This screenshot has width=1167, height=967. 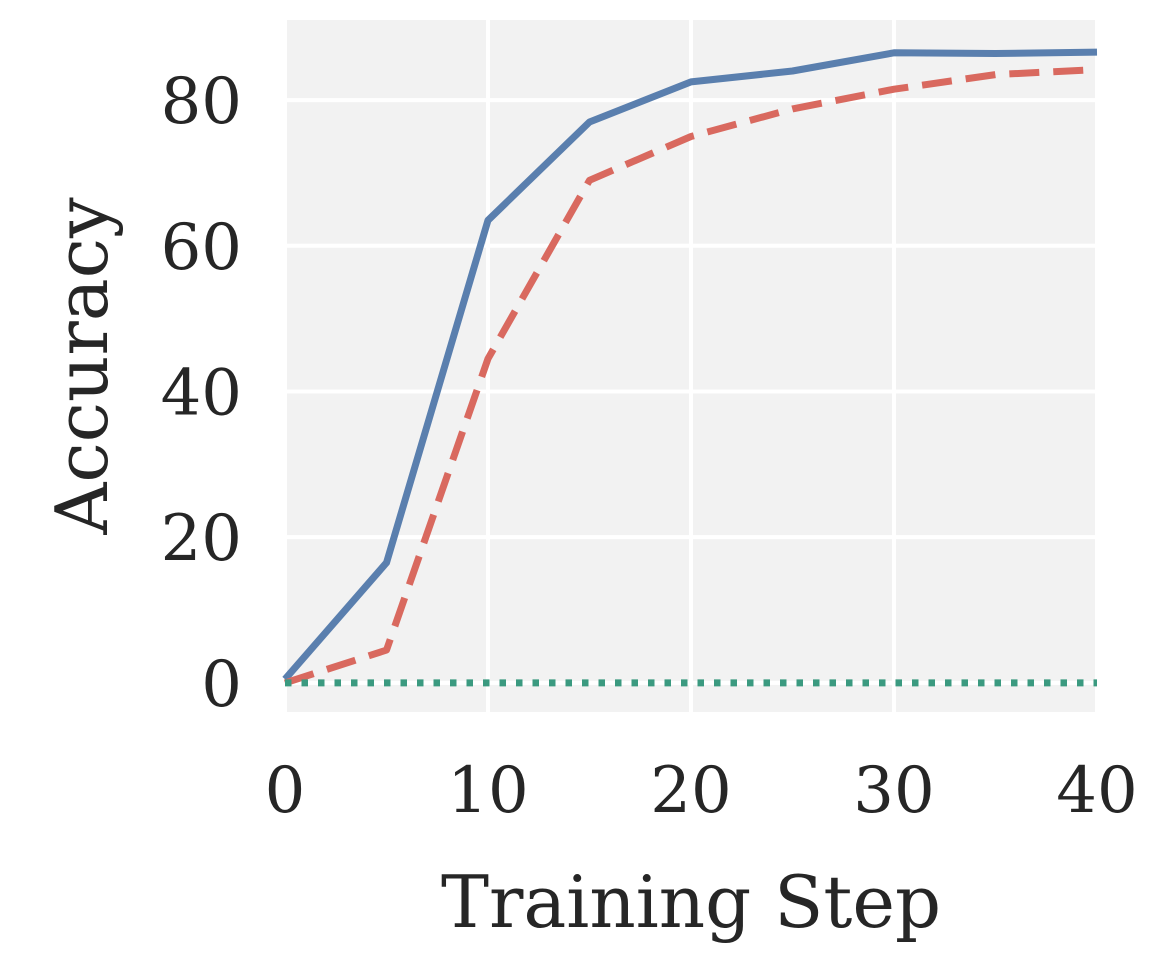 What do you see at coordinates (201, 248) in the screenshot?
I see `y-tick-label-3: 60` at bounding box center [201, 248].